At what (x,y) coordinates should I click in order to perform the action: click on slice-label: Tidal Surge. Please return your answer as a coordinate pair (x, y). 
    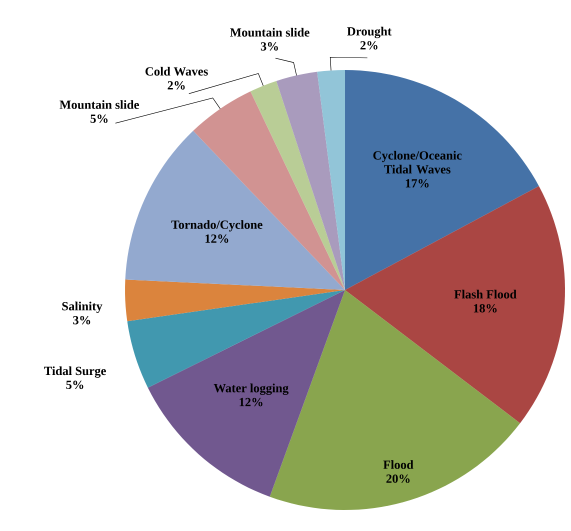
    Looking at the image, I should click on (75, 372).